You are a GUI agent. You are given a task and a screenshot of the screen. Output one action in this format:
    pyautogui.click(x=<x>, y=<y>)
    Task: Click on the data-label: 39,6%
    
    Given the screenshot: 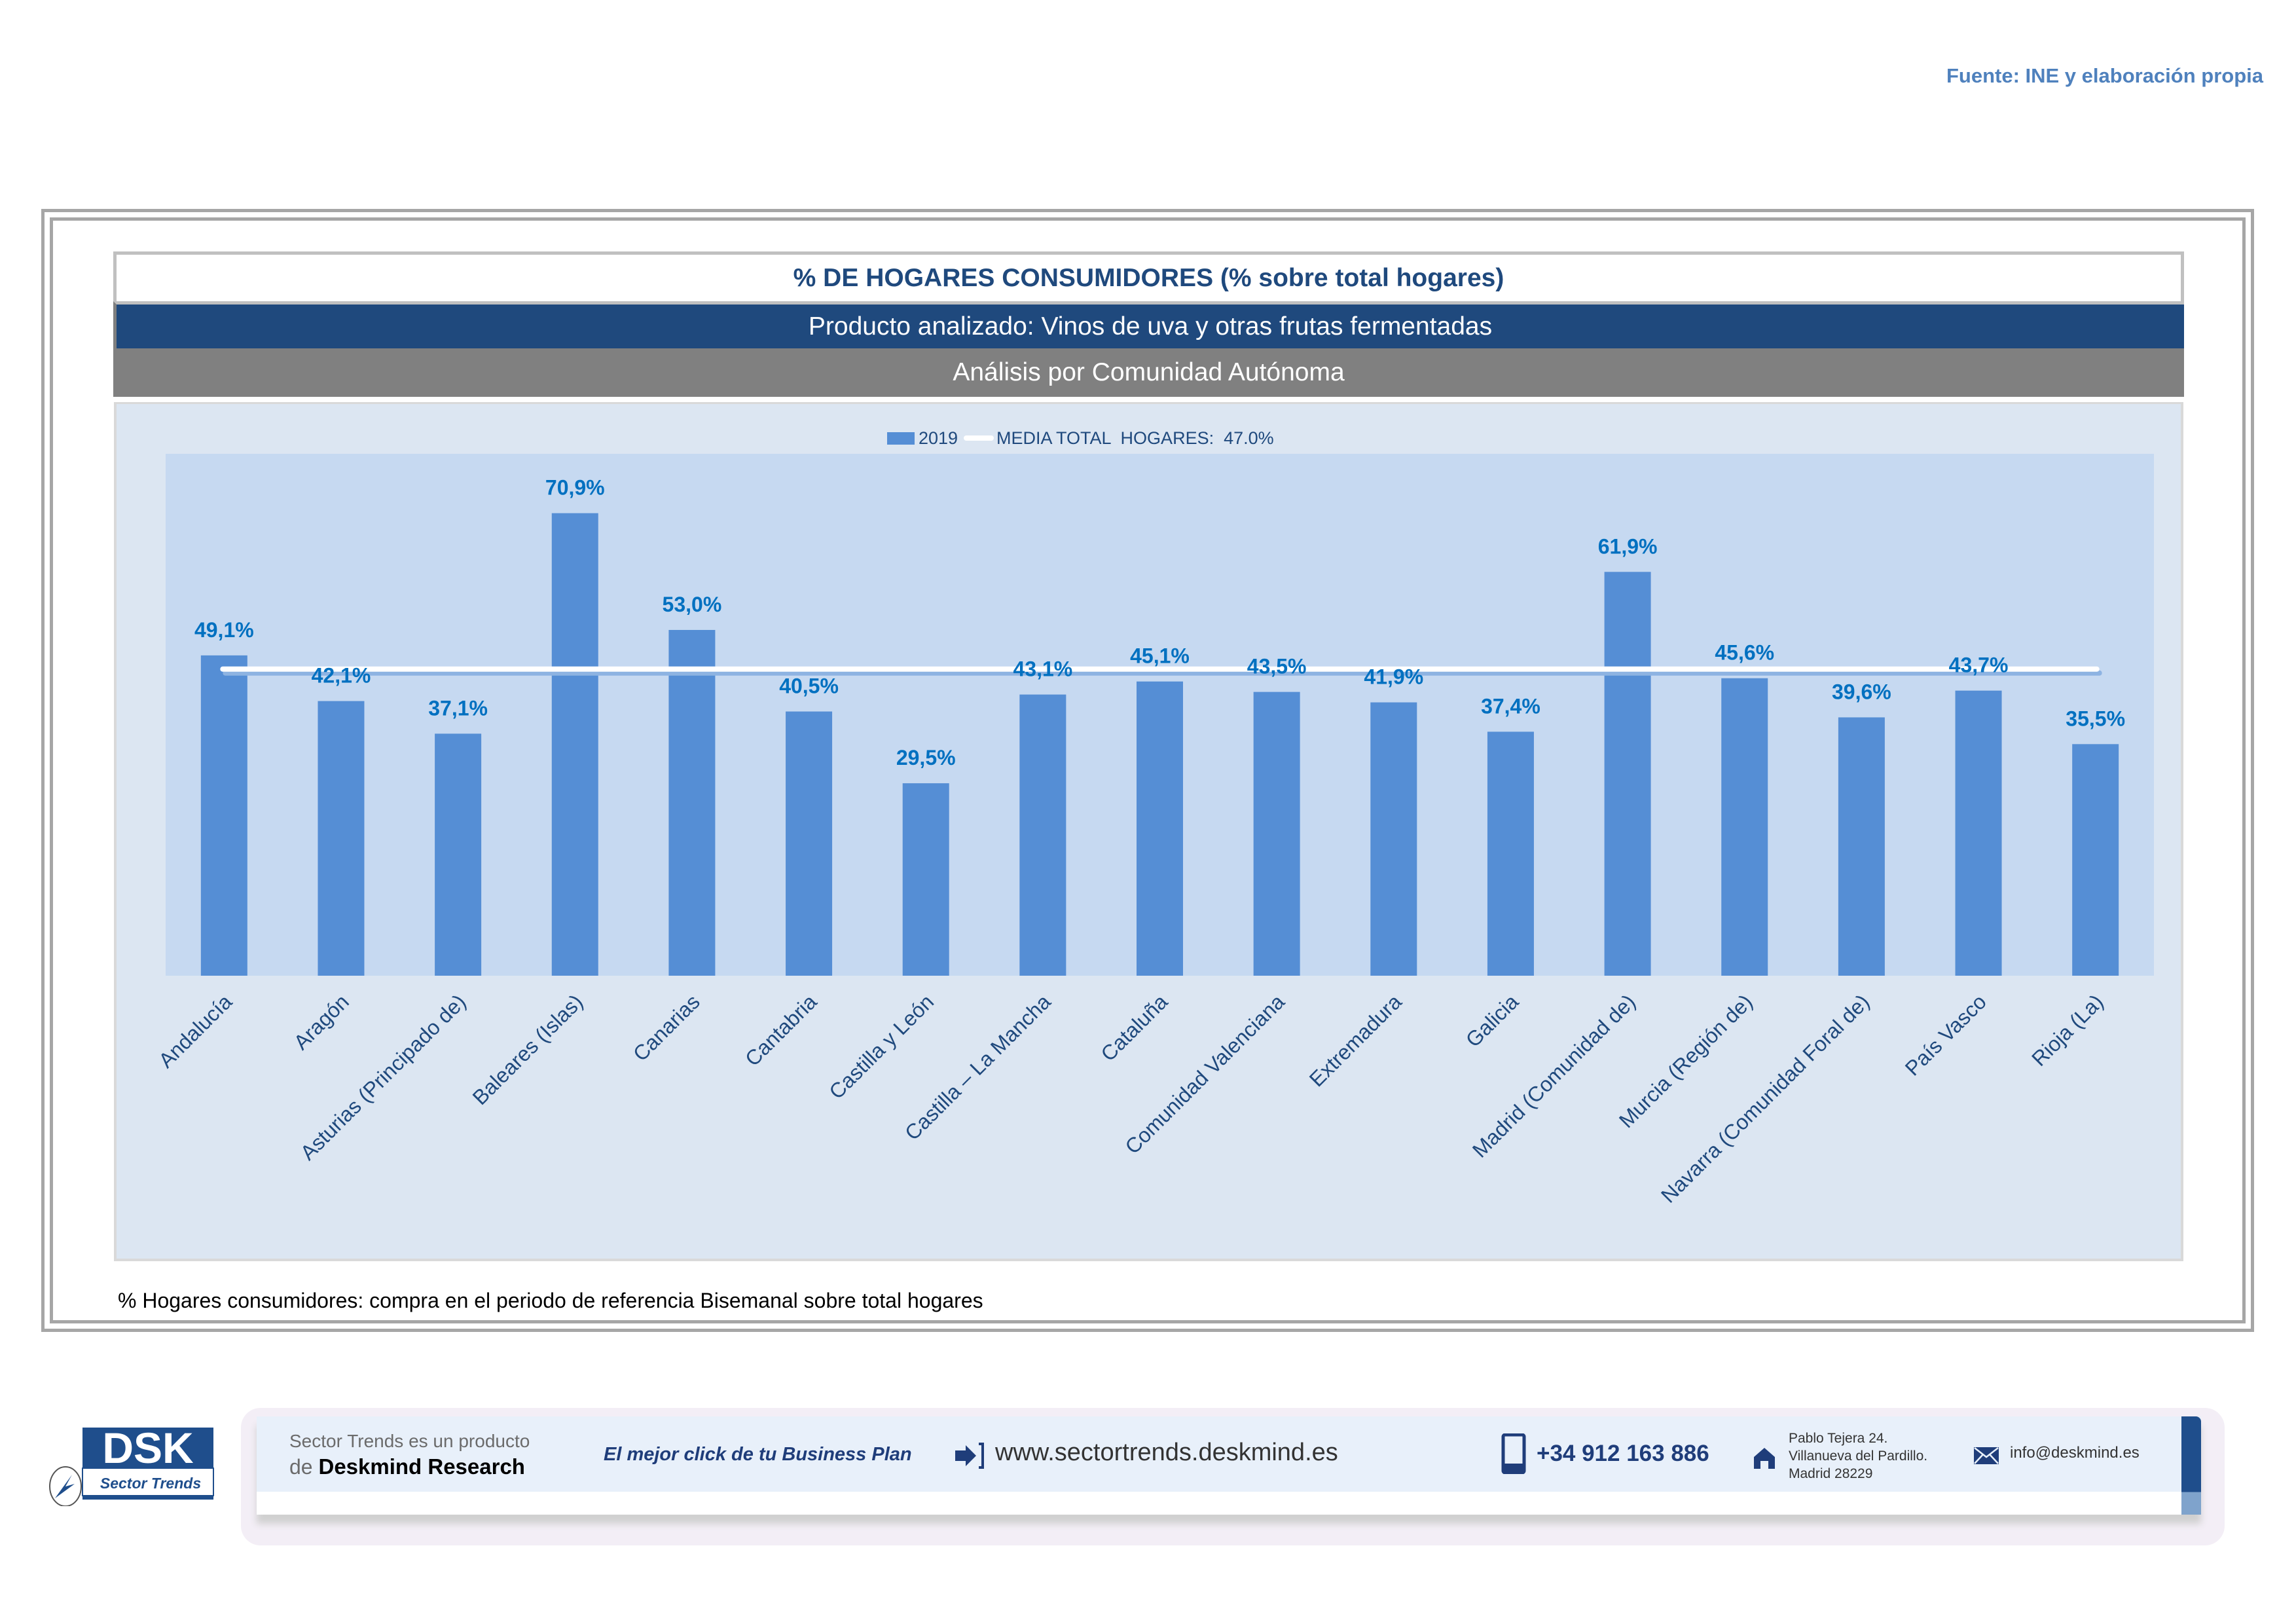 What is the action you would take?
    pyautogui.click(x=1861, y=691)
    